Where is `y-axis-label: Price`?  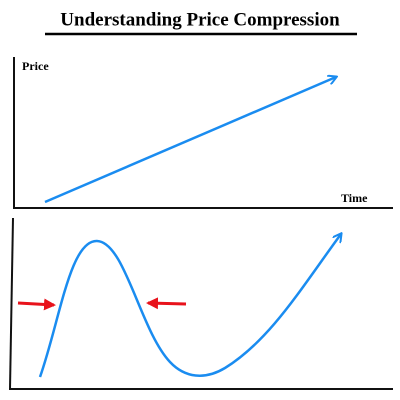 y-axis-label: Price is located at coordinates (35, 66).